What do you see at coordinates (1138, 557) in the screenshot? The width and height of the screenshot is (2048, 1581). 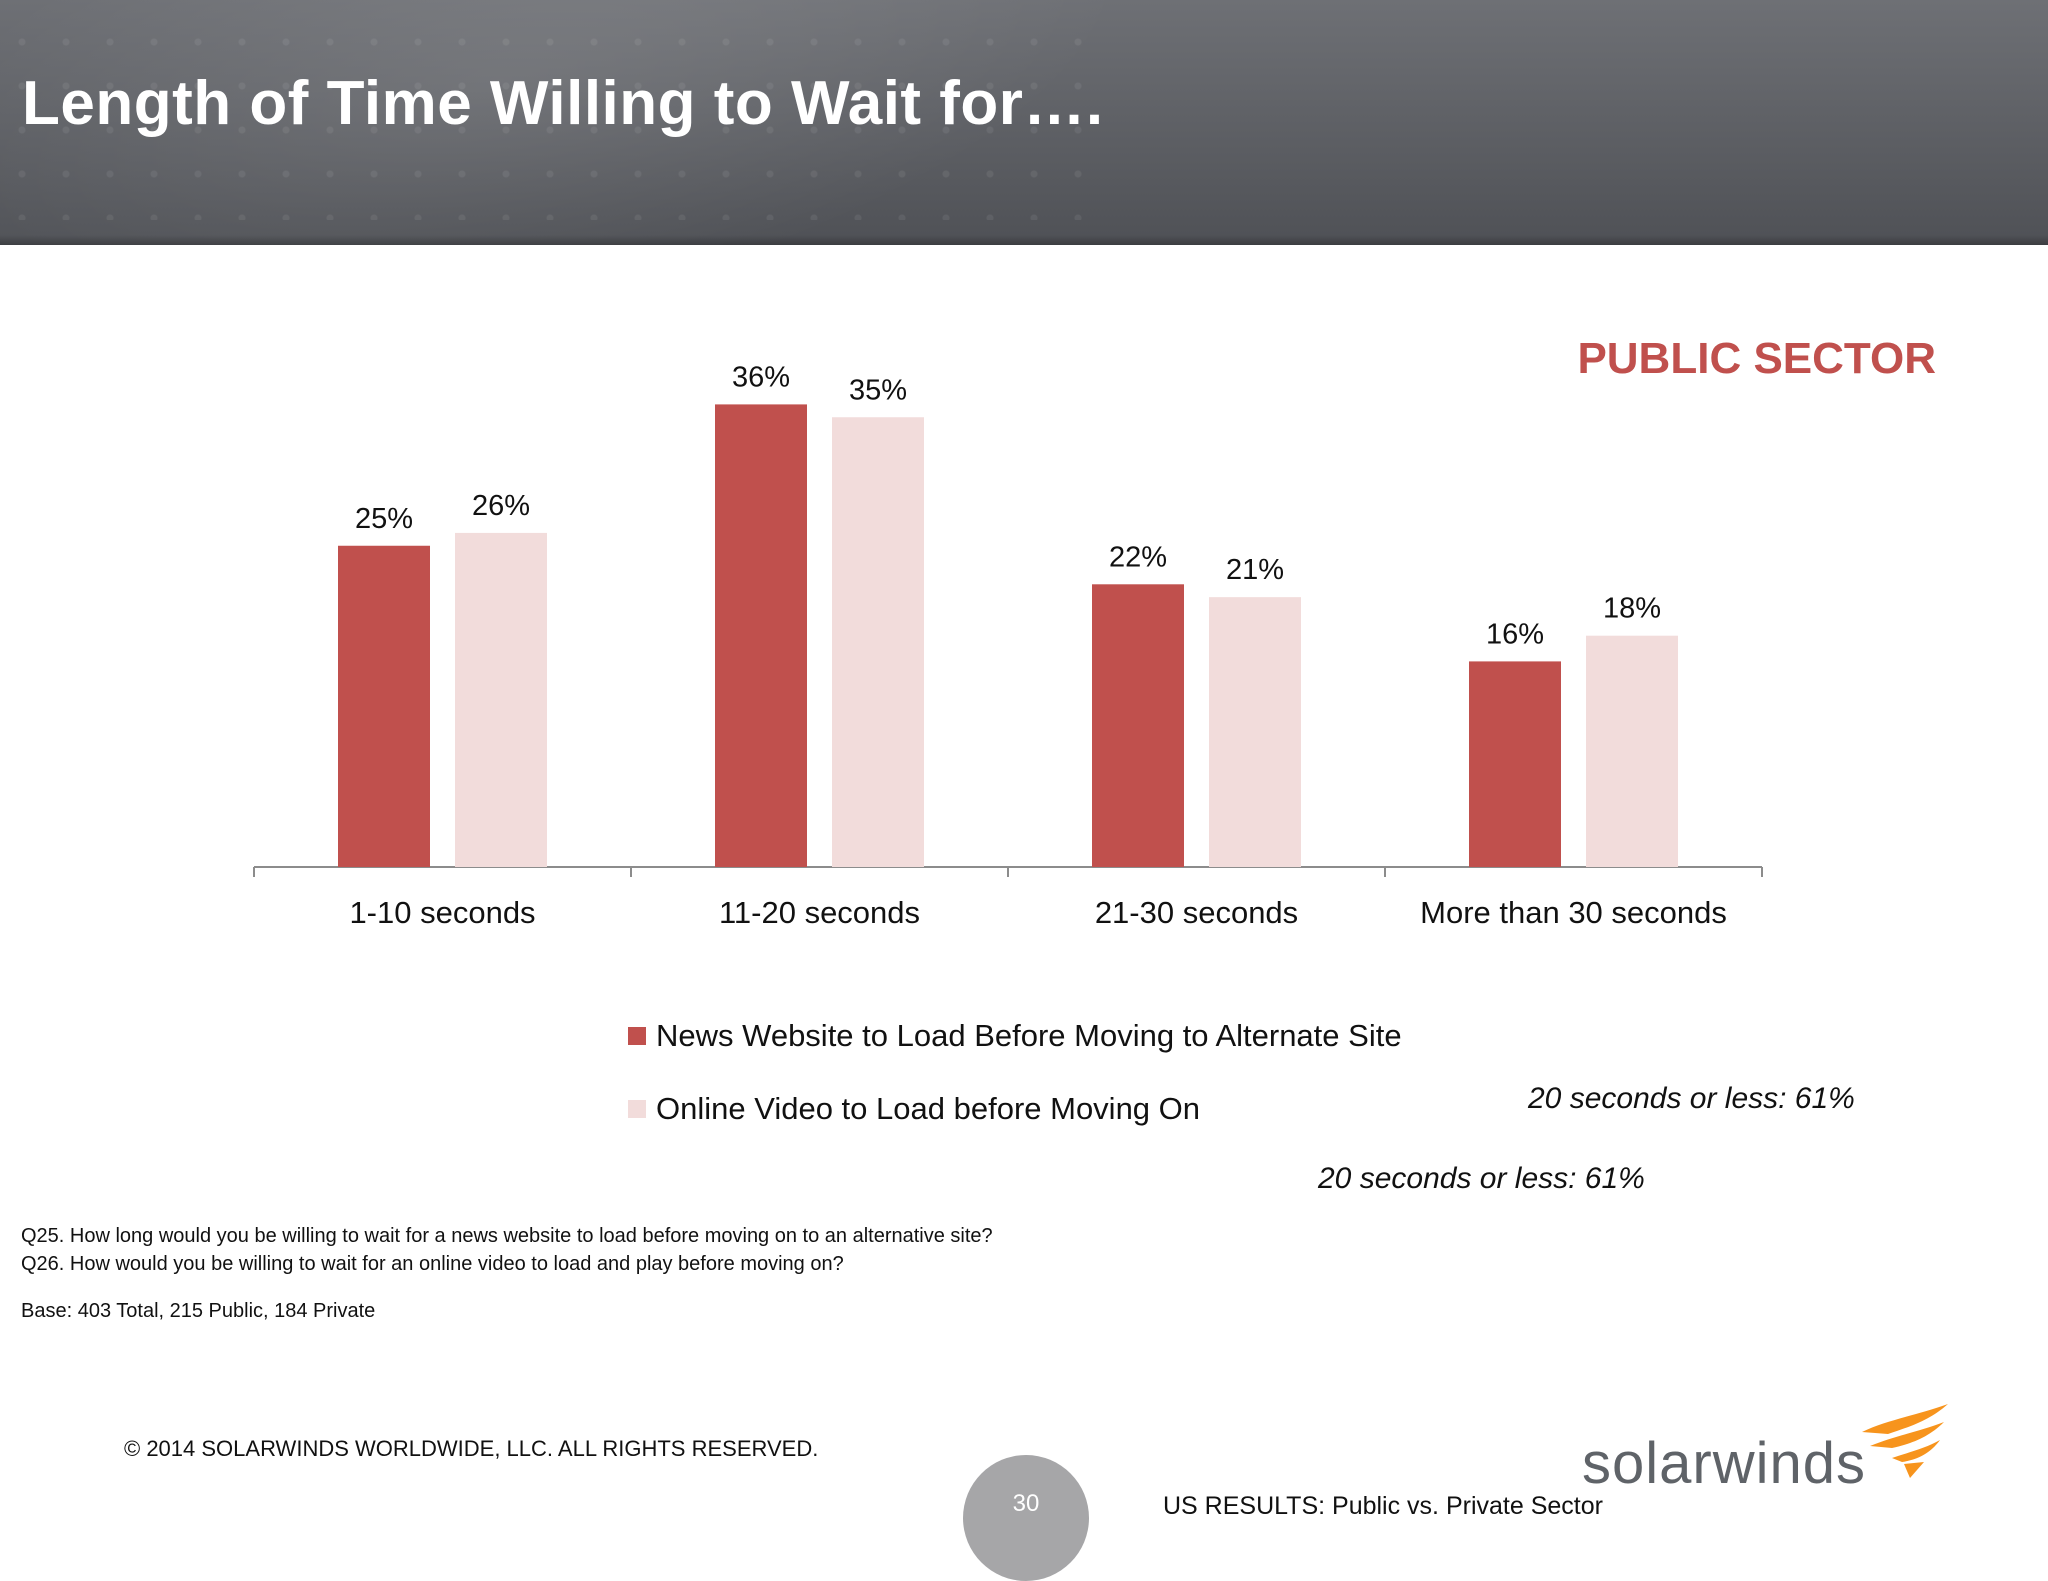 I see `data-label: 22%` at bounding box center [1138, 557].